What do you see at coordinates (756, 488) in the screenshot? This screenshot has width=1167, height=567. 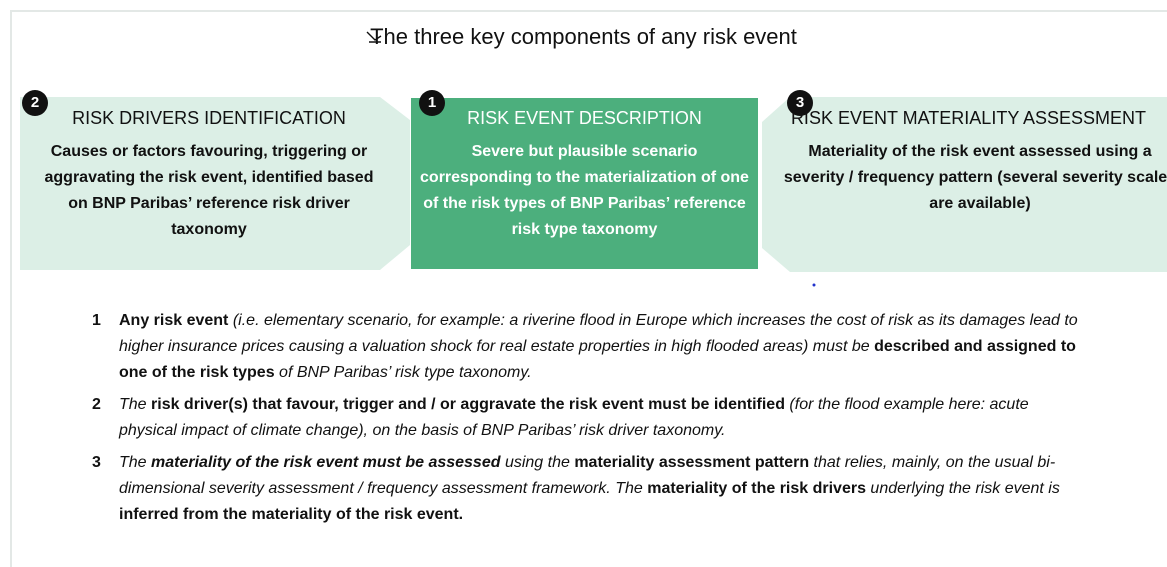 I see `item-text: materiality of the risk drivers` at bounding box center [756, 488].